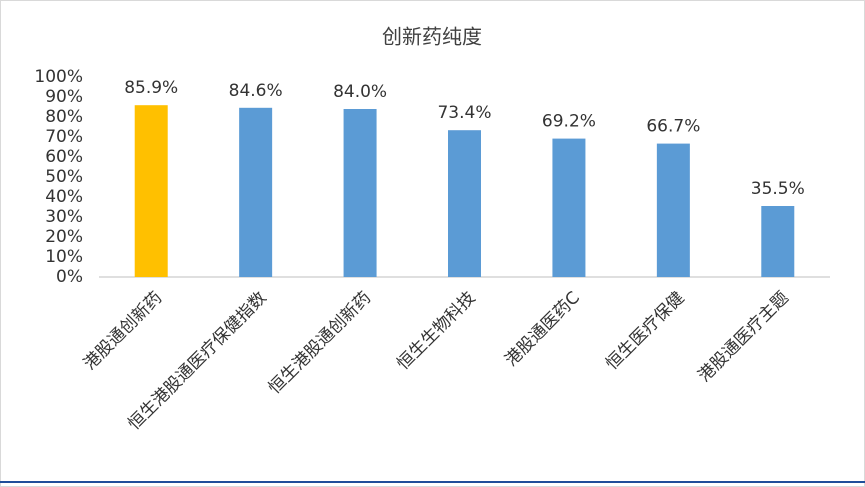 The width and height of the screenshot is (865, 487). I want to click on y-tick-label: 10%, so click(64, 257).